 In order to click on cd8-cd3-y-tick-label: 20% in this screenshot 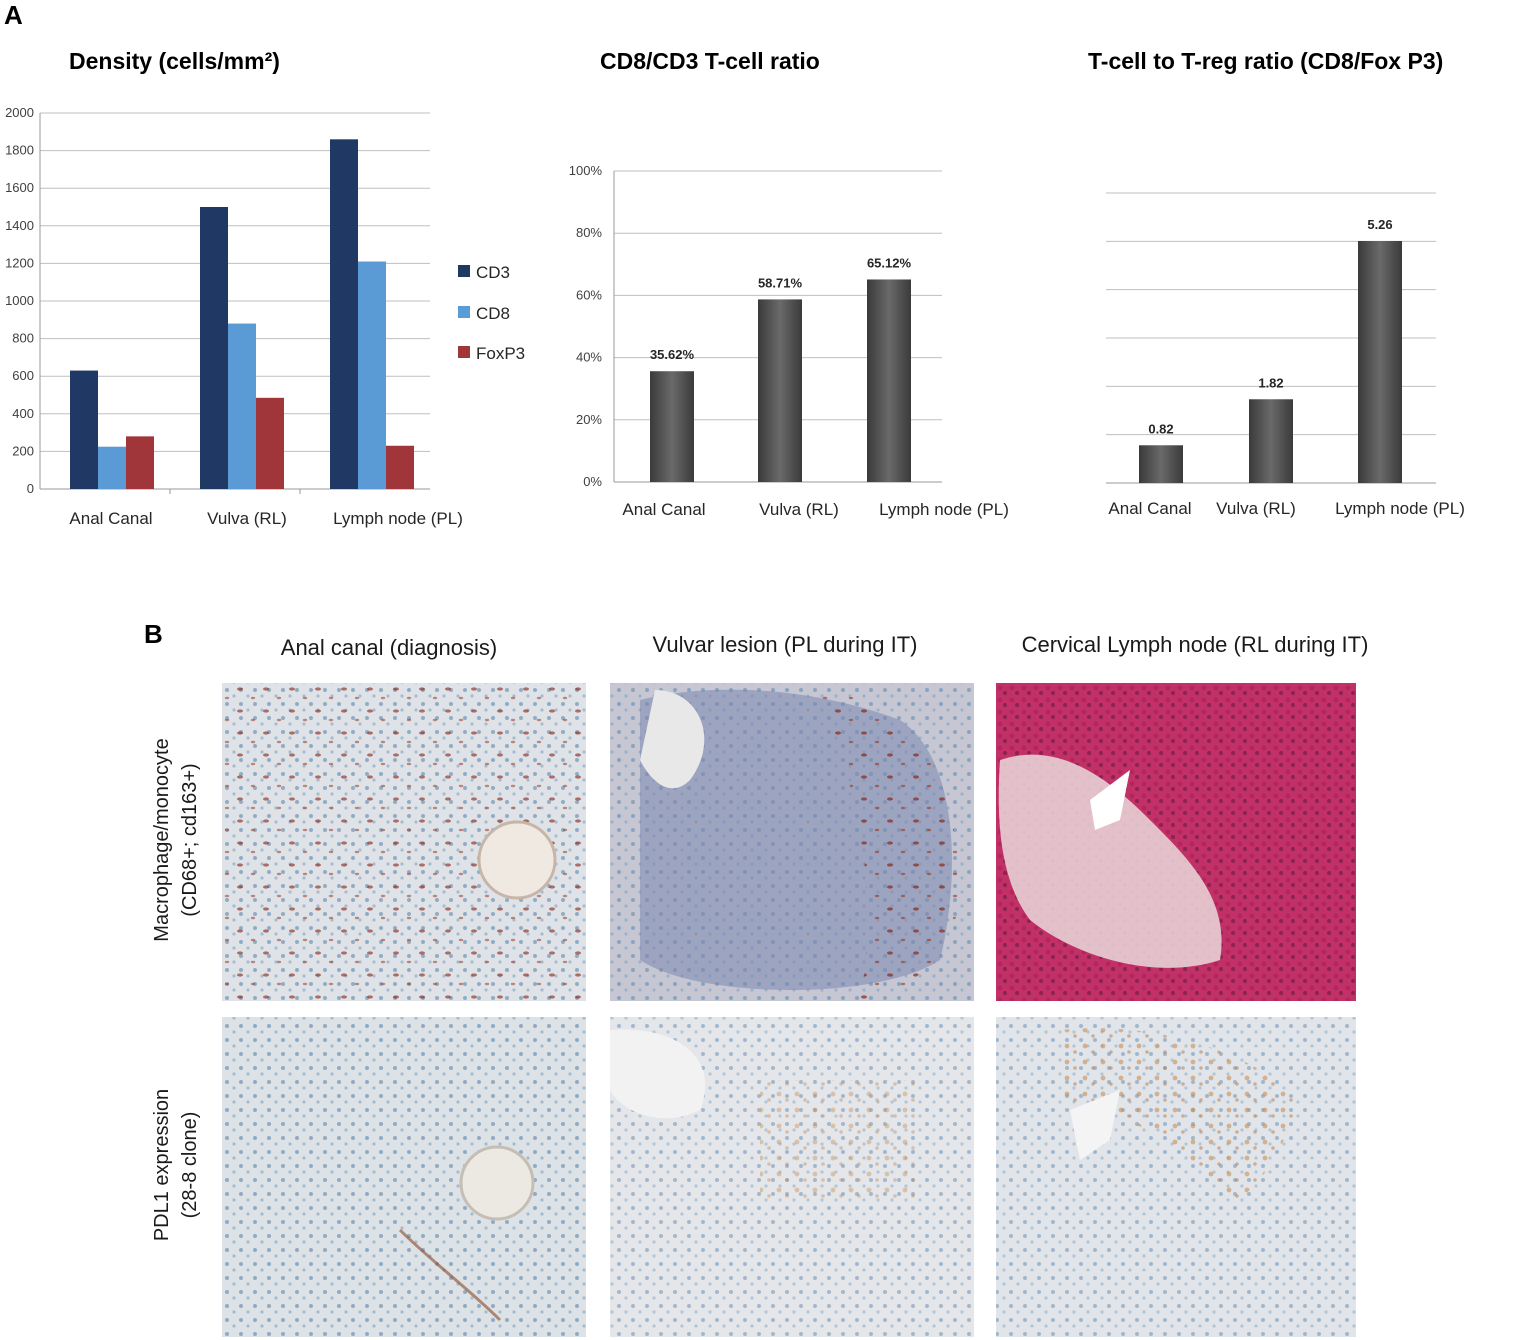, I will do `click(589, 419)`.